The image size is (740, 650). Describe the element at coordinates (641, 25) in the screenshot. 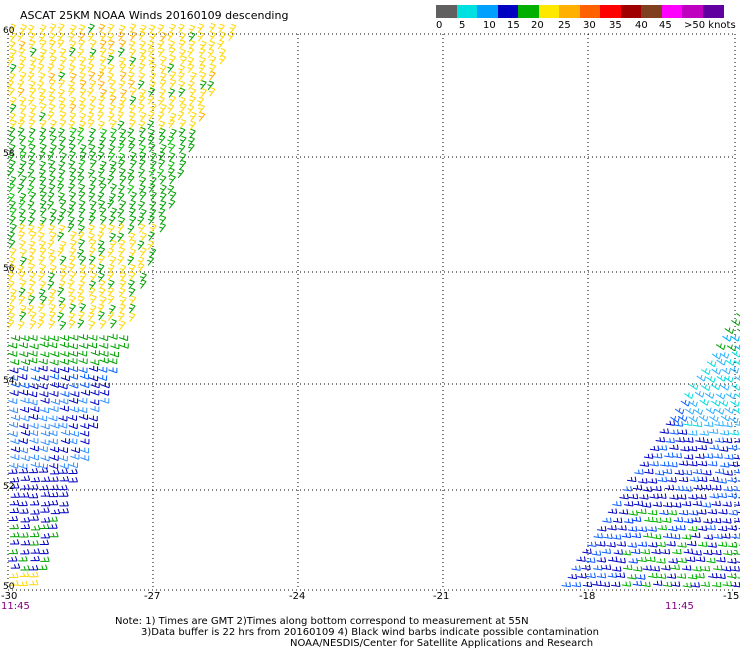

I see `legend-label: 40` at that location.